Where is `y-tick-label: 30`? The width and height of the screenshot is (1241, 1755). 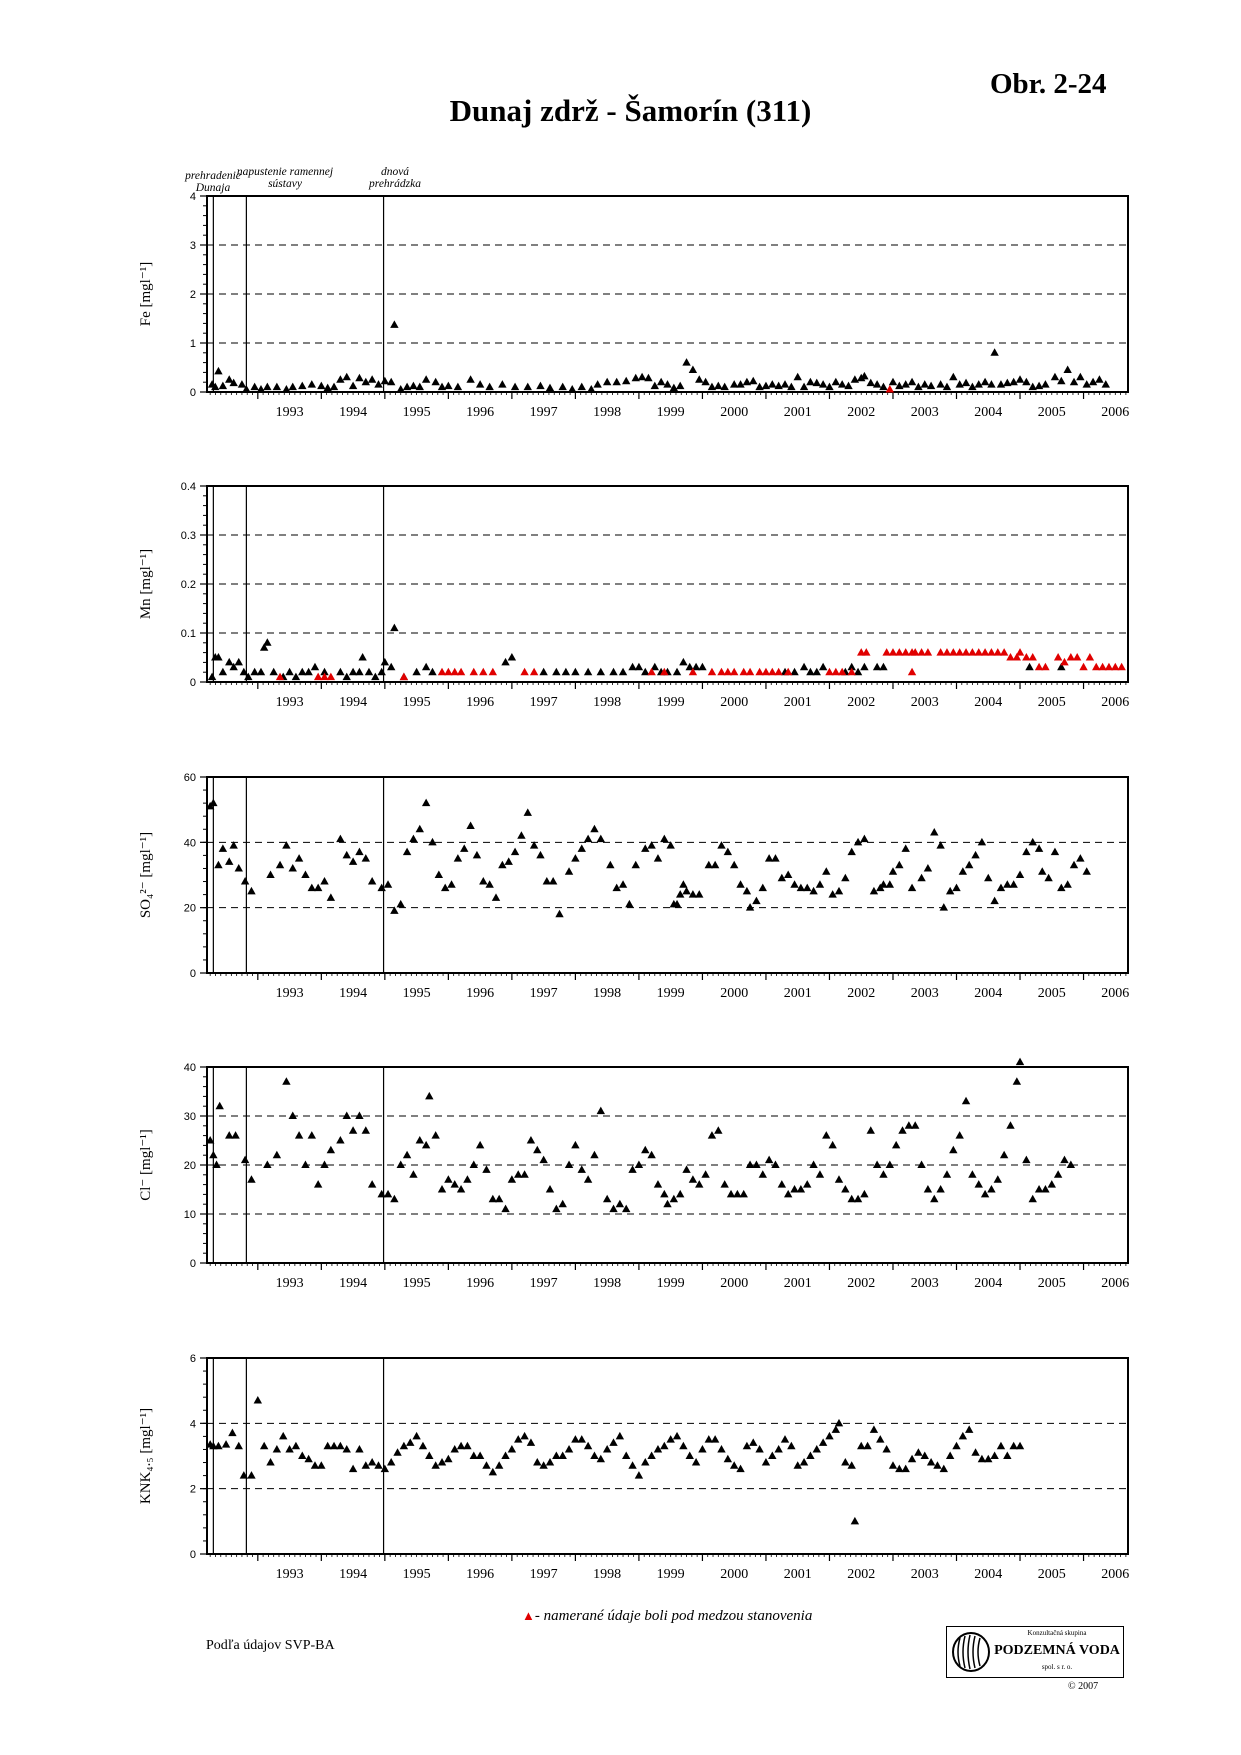
y-tick-label: 30 is located at coordinates (190, 1117).